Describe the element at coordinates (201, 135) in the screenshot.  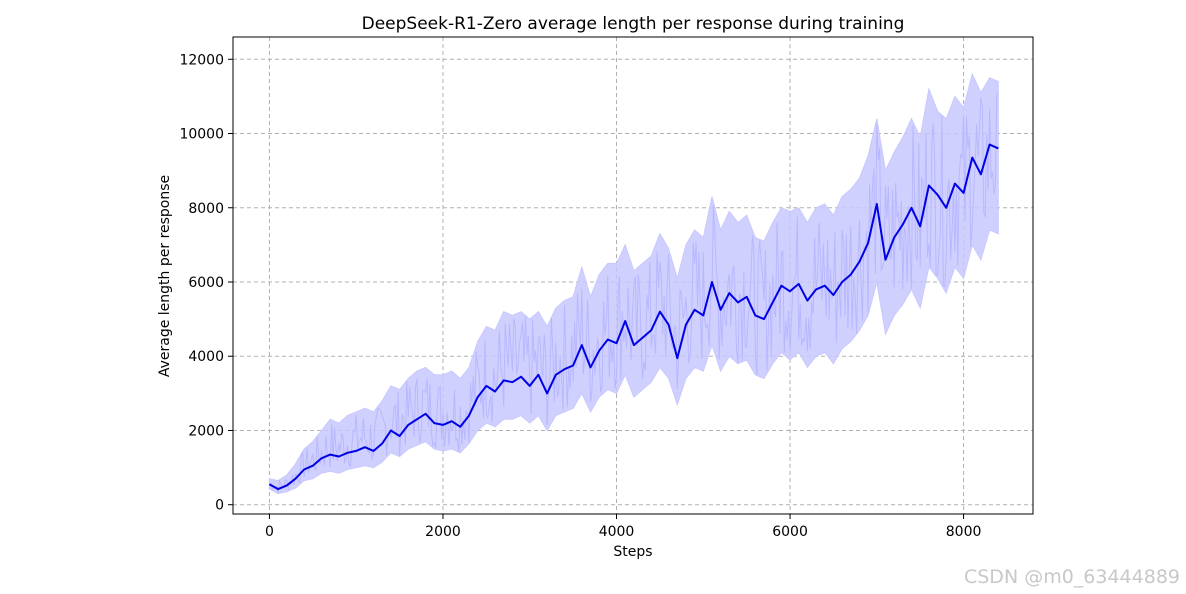
I see `y-tick-label: 10000` at that location.